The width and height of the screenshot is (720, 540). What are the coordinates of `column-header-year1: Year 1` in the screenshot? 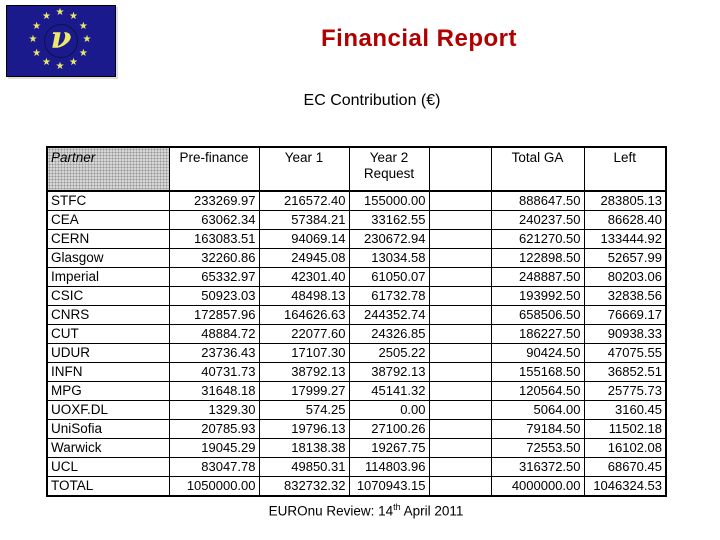 It's located at (304, 169).